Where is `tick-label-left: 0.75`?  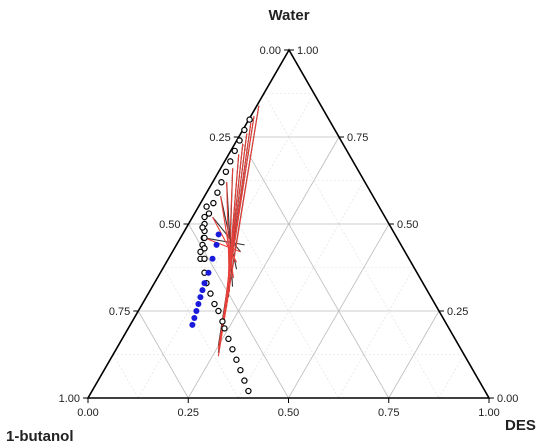 tick-label-left: 0.75 is located at coordinates (119, 312).